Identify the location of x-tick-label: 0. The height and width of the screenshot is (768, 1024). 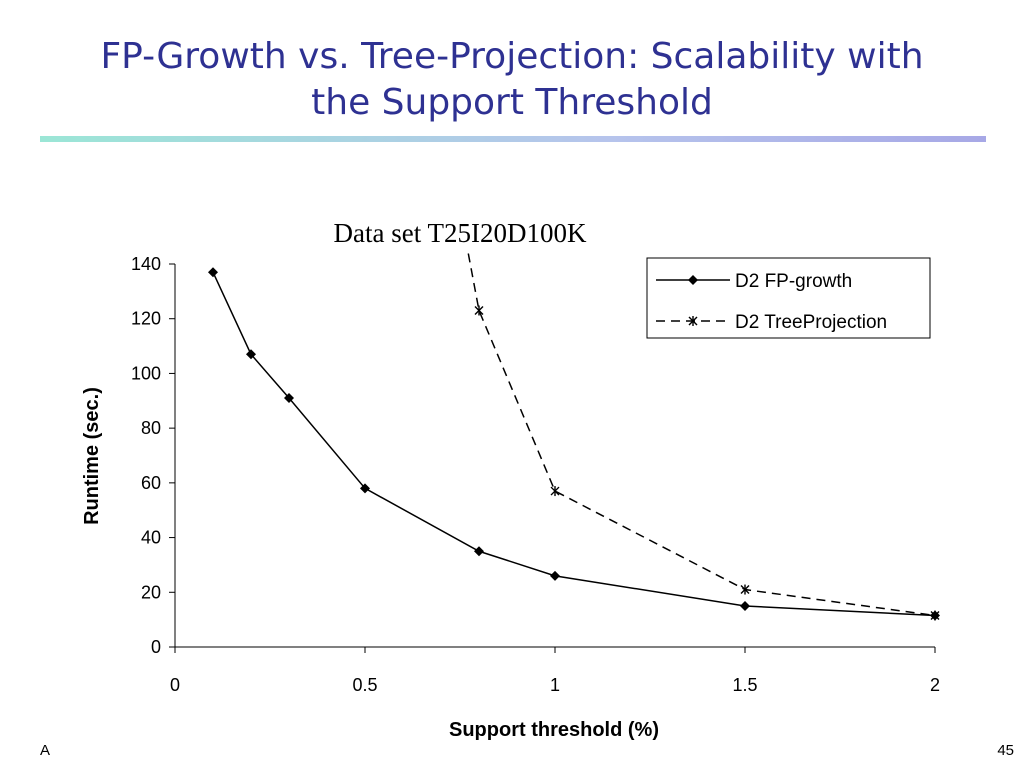
(175, 685).